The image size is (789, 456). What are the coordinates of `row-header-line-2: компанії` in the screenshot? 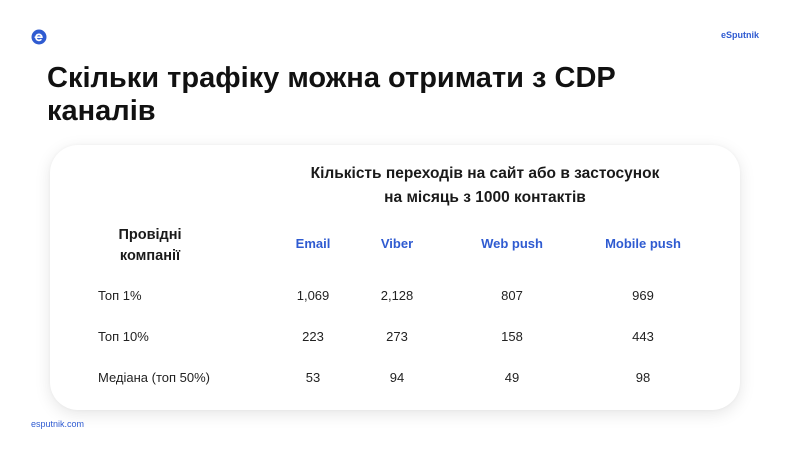 It's located at (150, 256).